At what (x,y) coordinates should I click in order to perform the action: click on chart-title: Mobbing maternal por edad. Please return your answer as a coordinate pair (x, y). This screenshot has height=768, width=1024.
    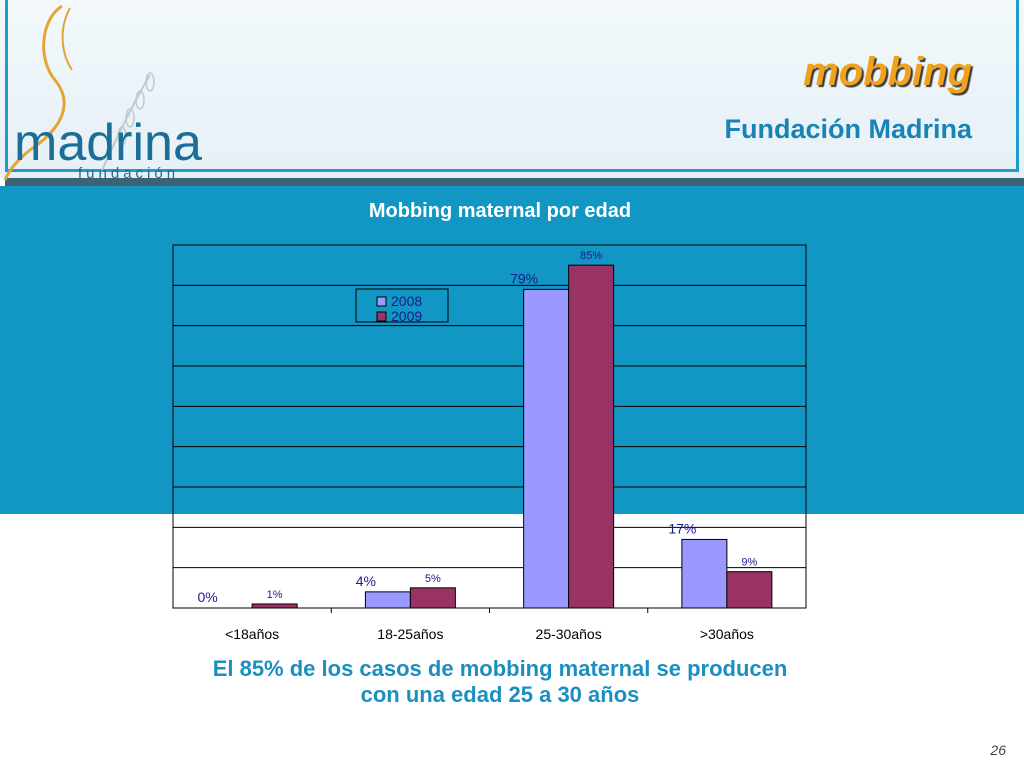
    Looking at the image, I should click on (500, 211).